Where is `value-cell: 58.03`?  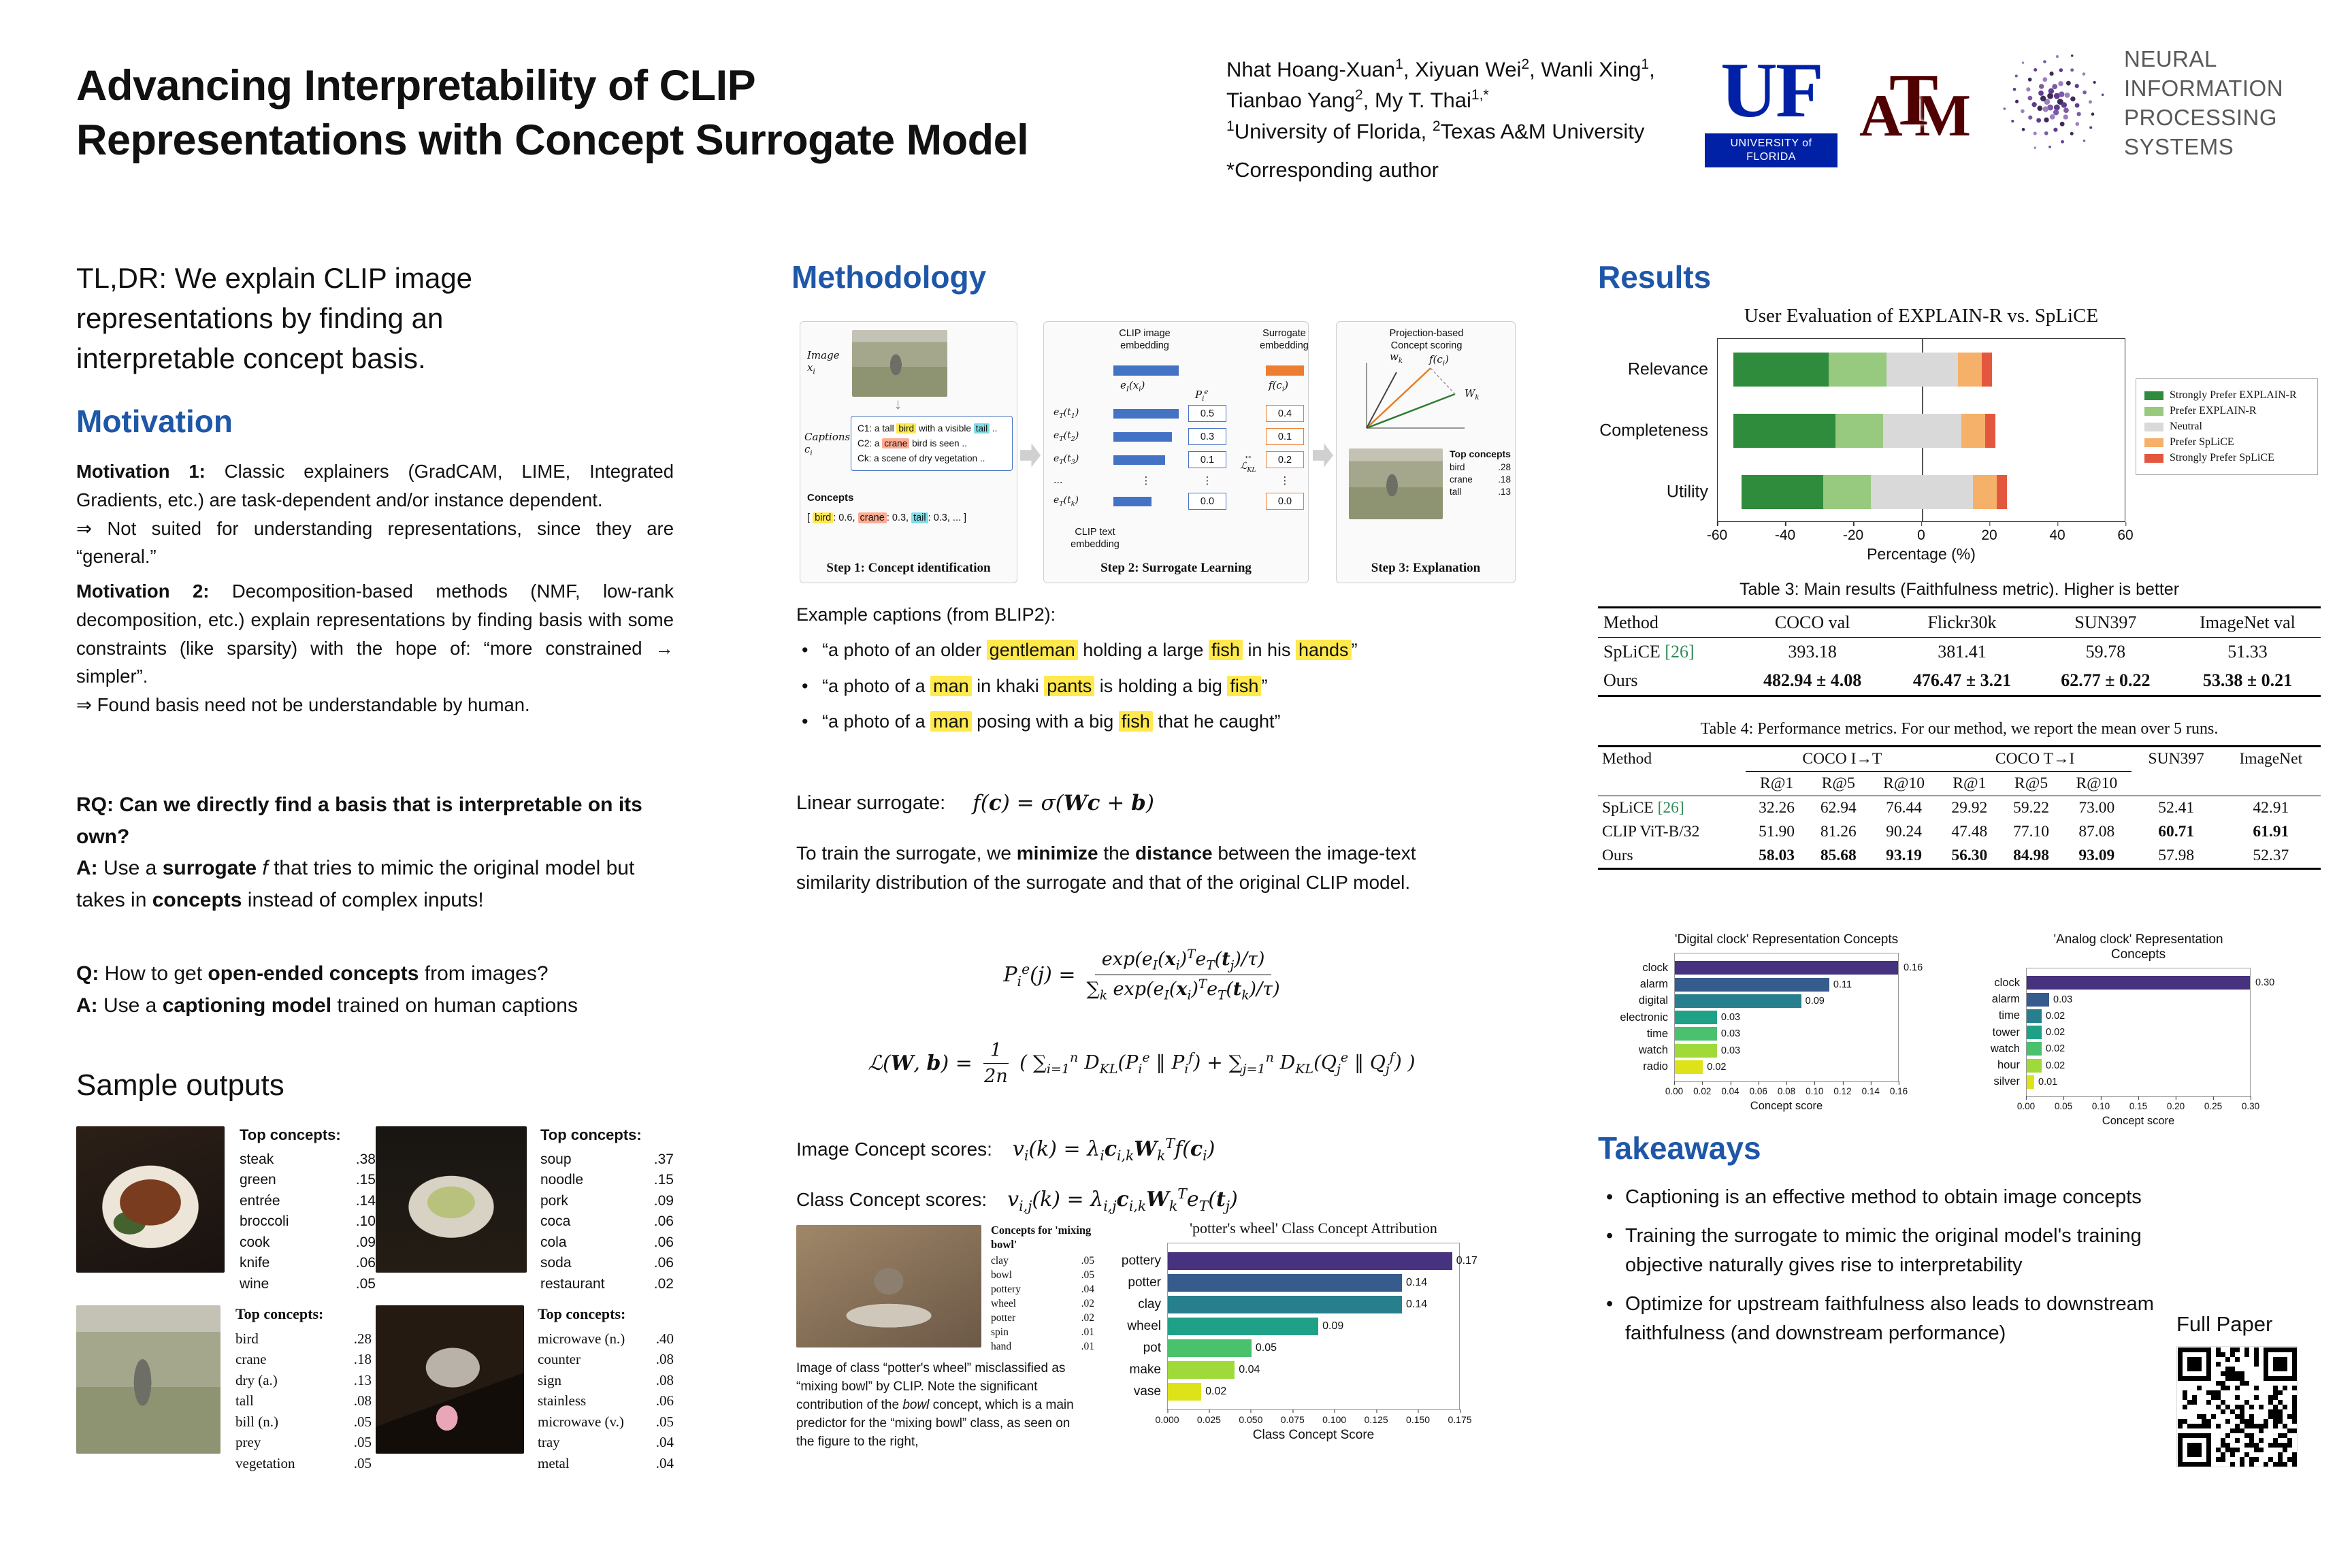
value-cell: 58.03 is located at coordinates (1777, 855).